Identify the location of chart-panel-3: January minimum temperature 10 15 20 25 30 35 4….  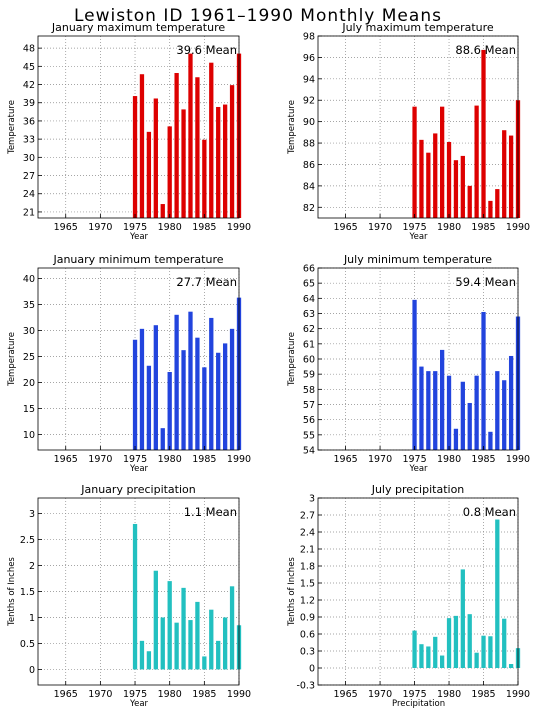
(129, 363).